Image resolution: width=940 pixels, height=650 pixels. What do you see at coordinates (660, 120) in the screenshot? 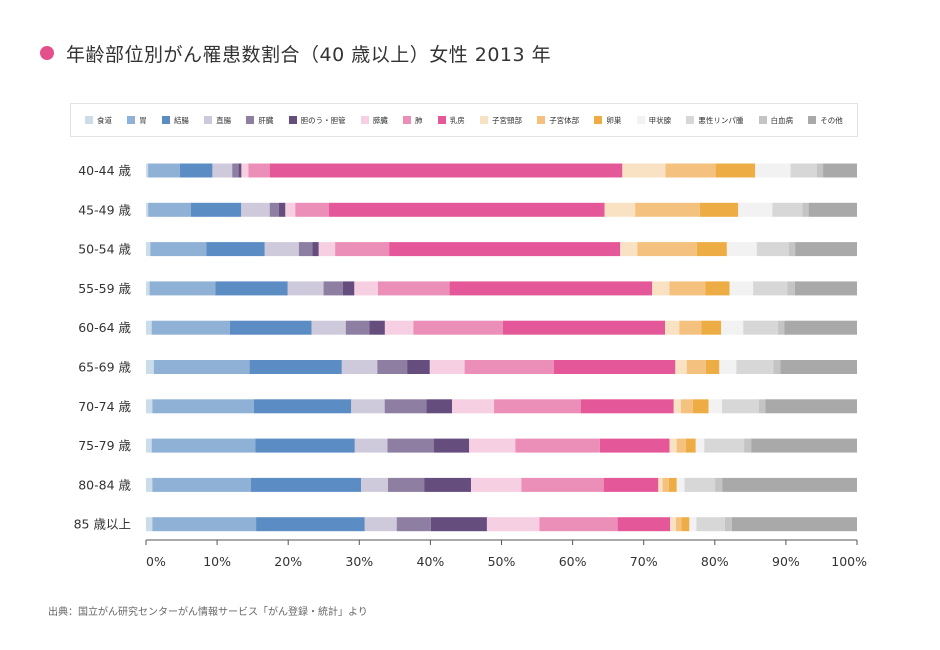
I see `legend-label: 甲状腺` at bounding box center [660, 120].